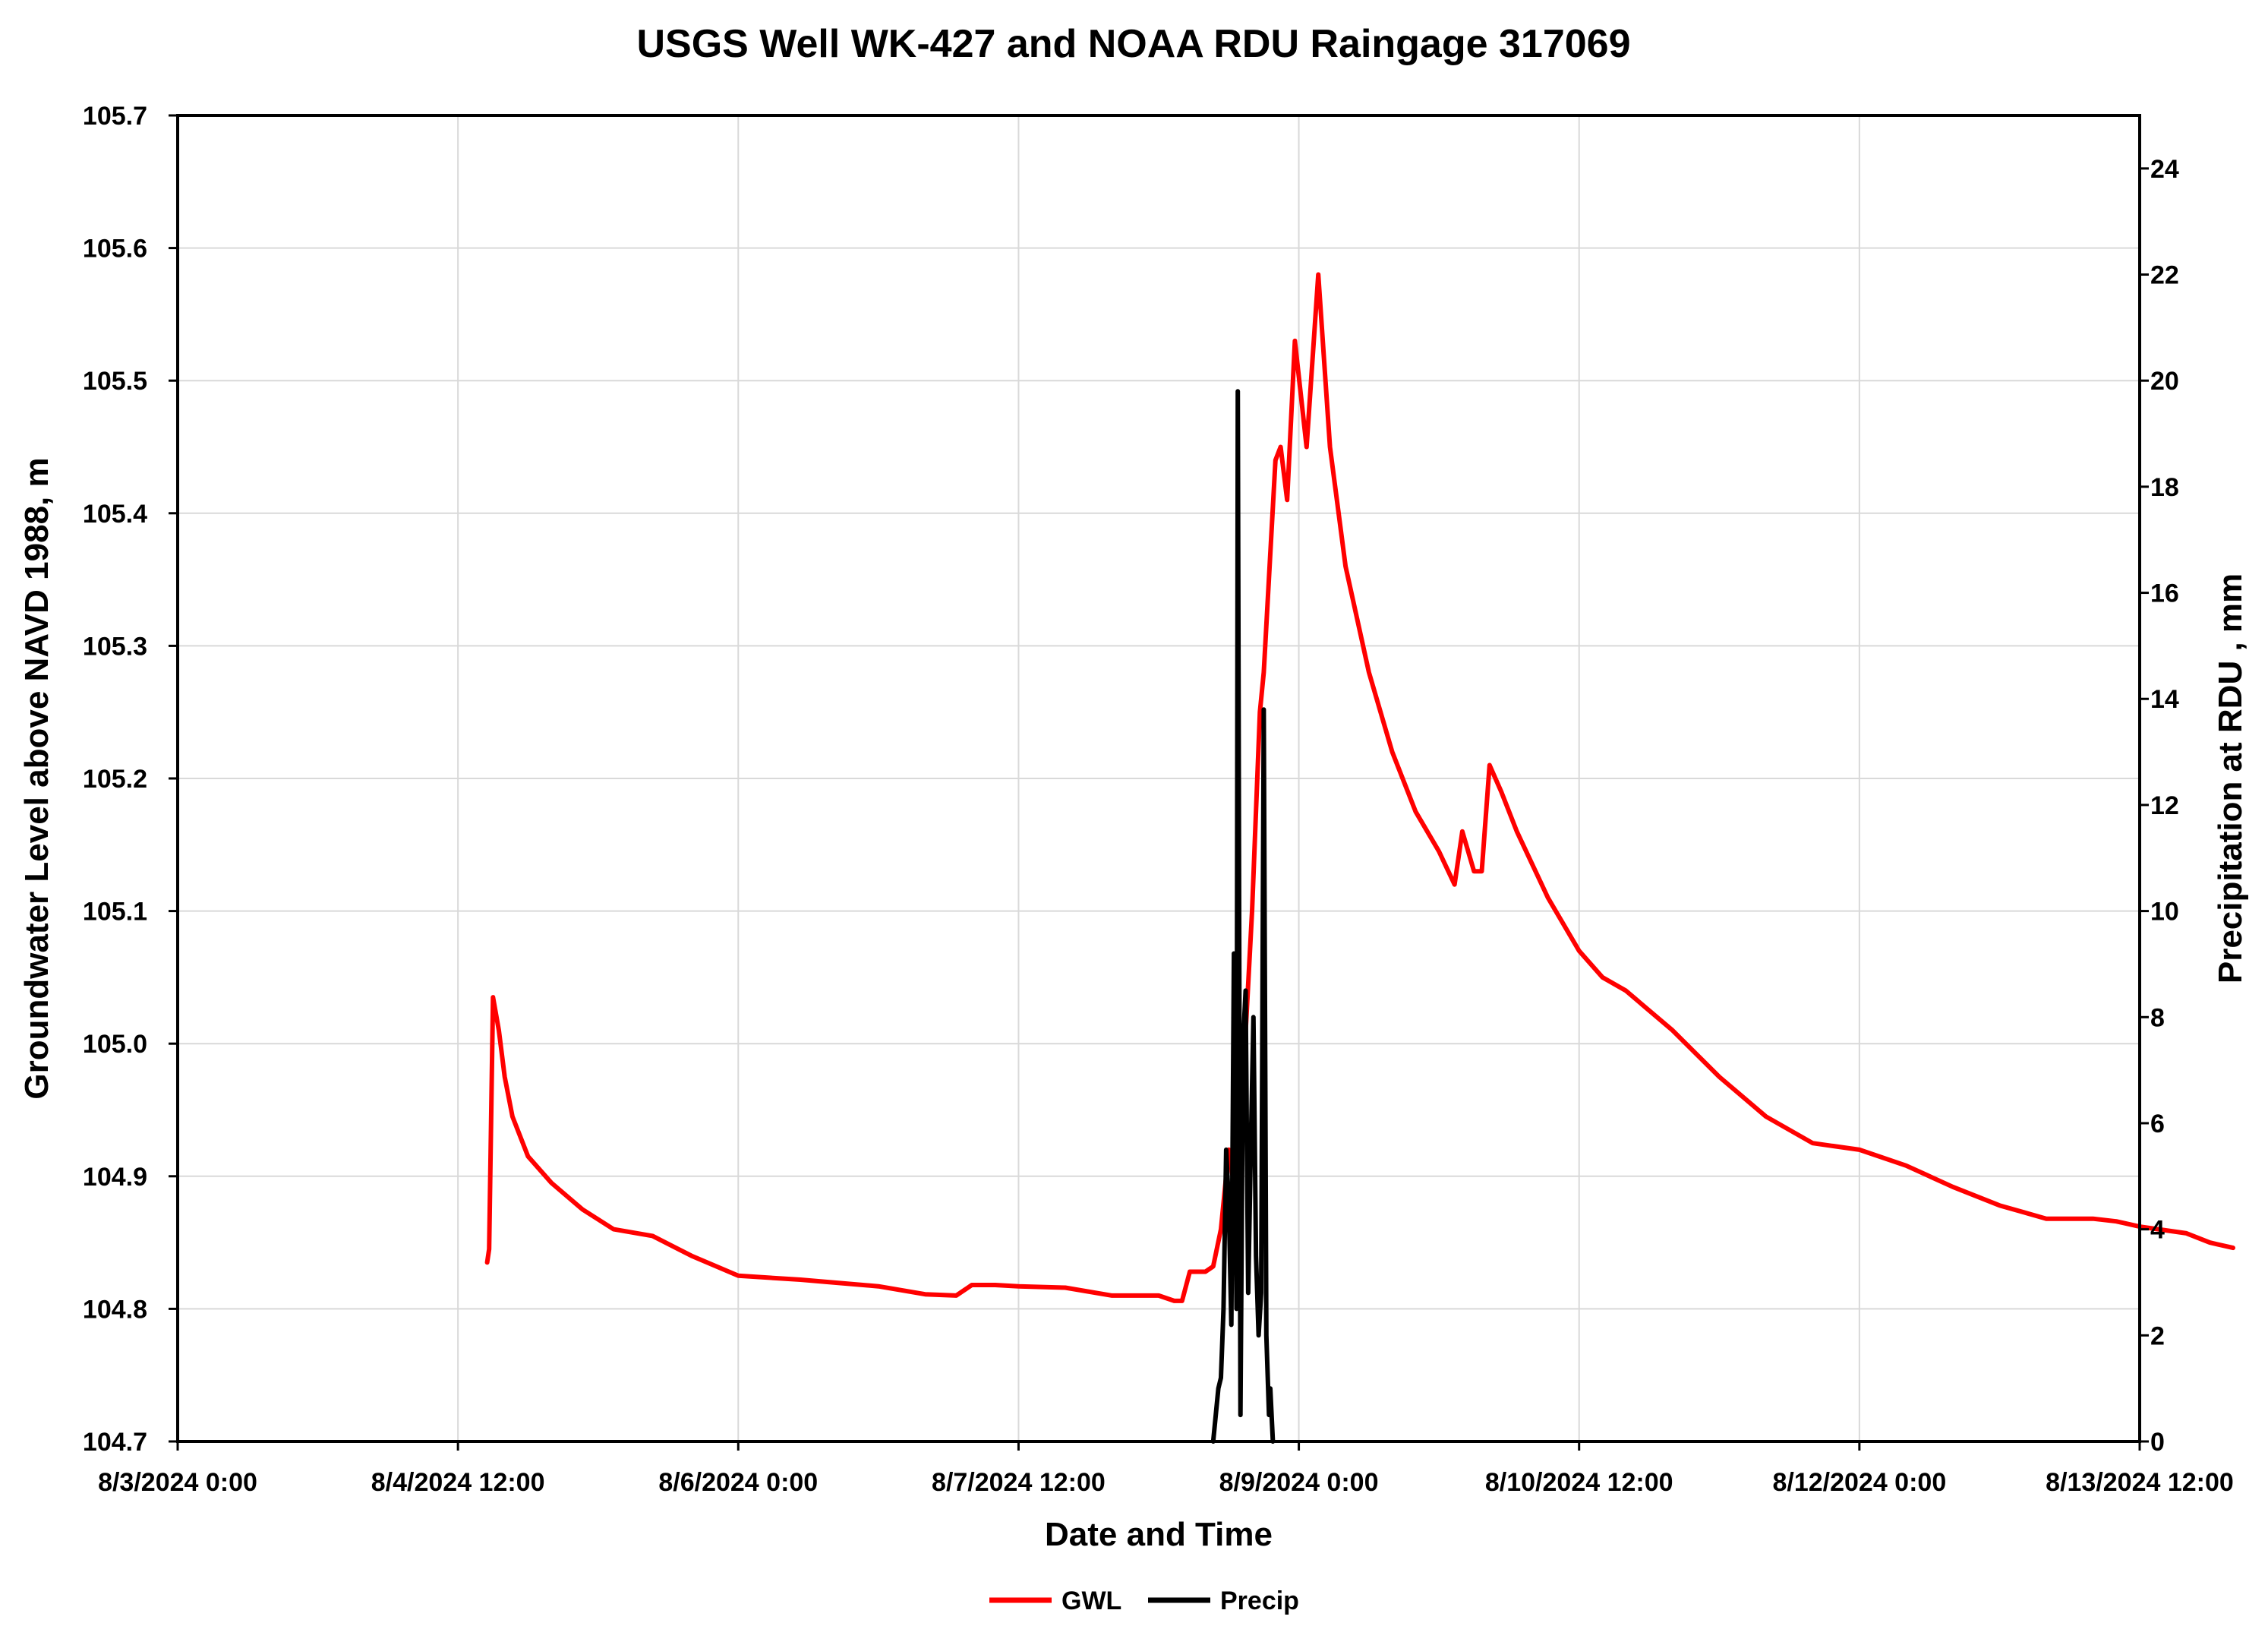  What do you see at coordinates (2140, 1482) in the screenshot?
I see `x-tick-label: 8/13/2024 12:00` at bounding box center [2140, 1482].